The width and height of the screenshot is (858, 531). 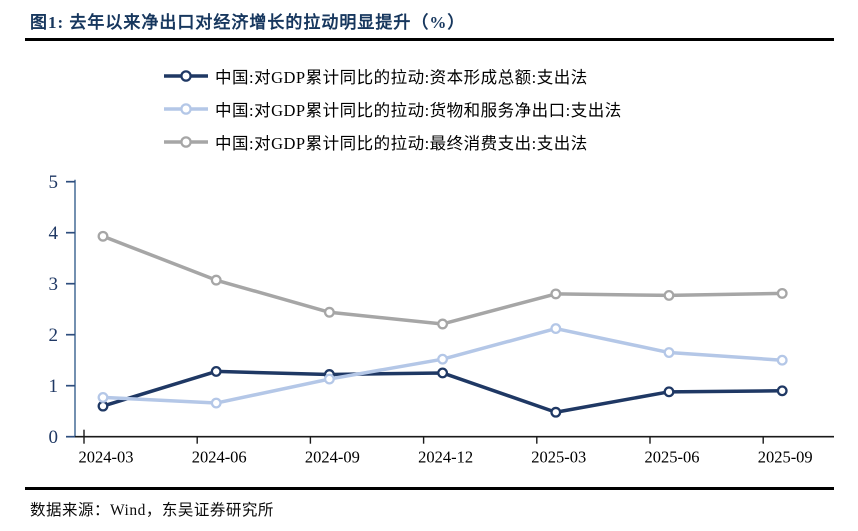 I want to click on figure-title: 图1: 去年以来净出口对经济增长的拉动明显提升（%）, so click(x=248, y=22).